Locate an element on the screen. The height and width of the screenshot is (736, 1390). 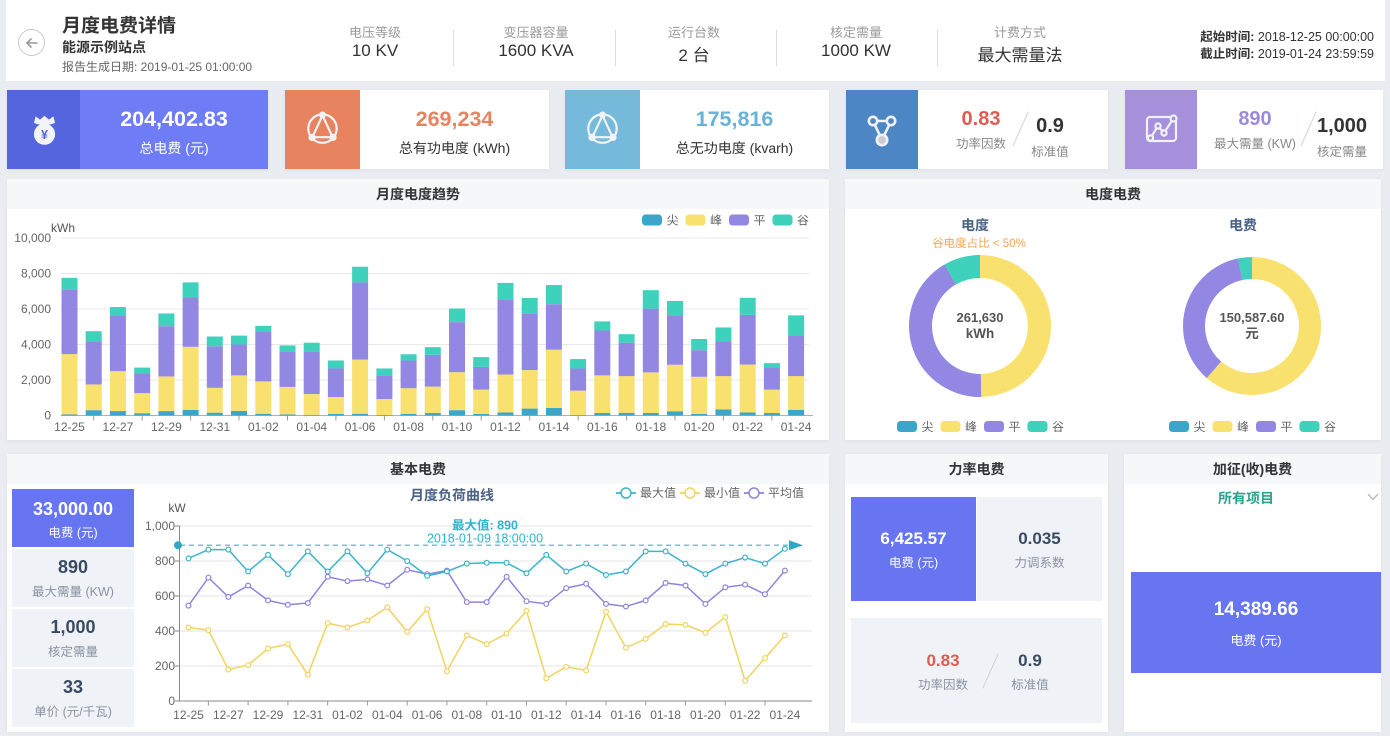
svg-text: 400 is located at coordinates (165, 631).